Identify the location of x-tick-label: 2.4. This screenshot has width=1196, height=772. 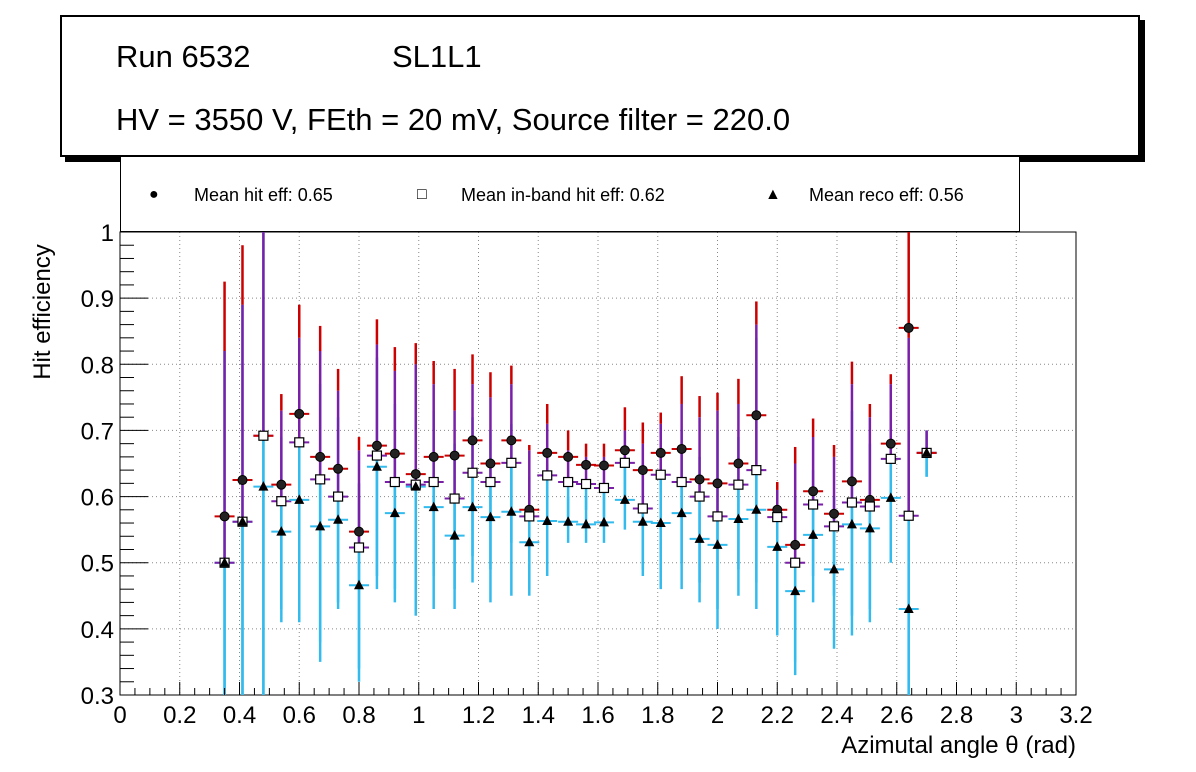
(836, 715).